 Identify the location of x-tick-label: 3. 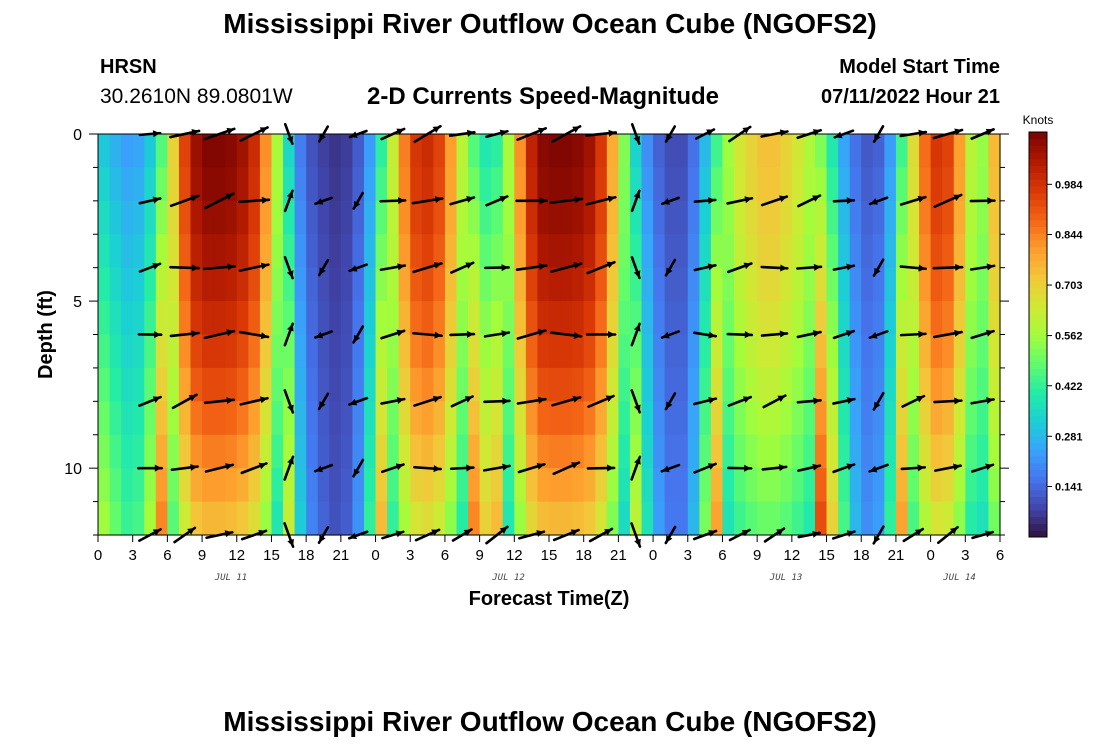
(410, 555).